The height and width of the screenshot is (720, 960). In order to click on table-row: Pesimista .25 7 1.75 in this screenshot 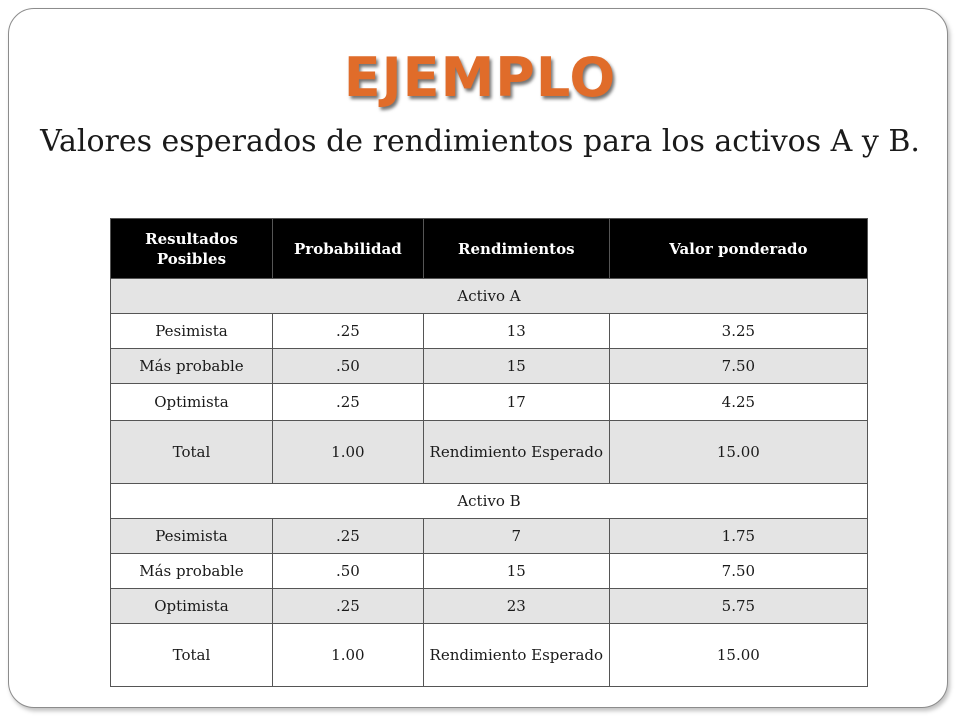, I will do `click(489, 536)`.